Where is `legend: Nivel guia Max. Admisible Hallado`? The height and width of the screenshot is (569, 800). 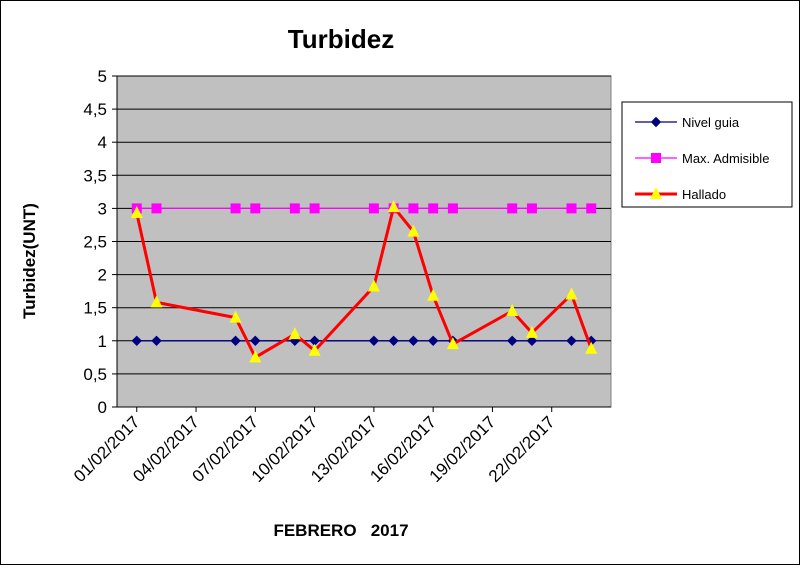 legend: Nivel guia Max. Admisible Hallado is located at coordinates (707, 154).